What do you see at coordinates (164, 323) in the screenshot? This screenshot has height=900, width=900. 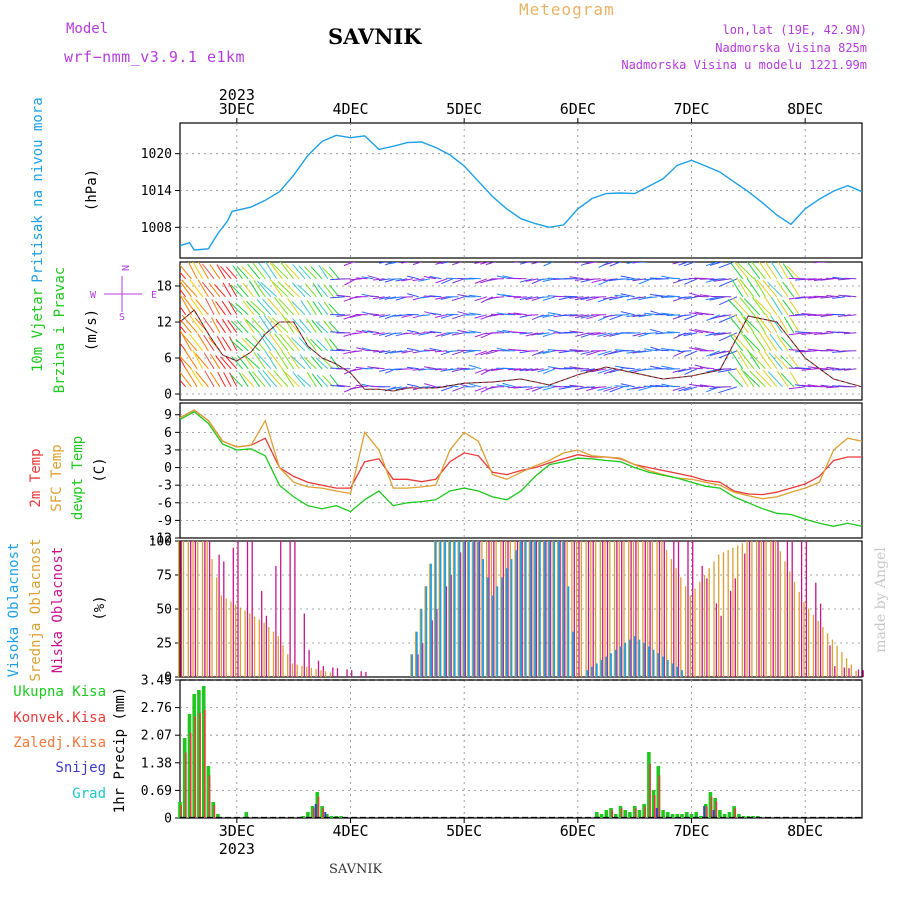 I see `y-tick-label: 12` at bounding box center [164, 323].